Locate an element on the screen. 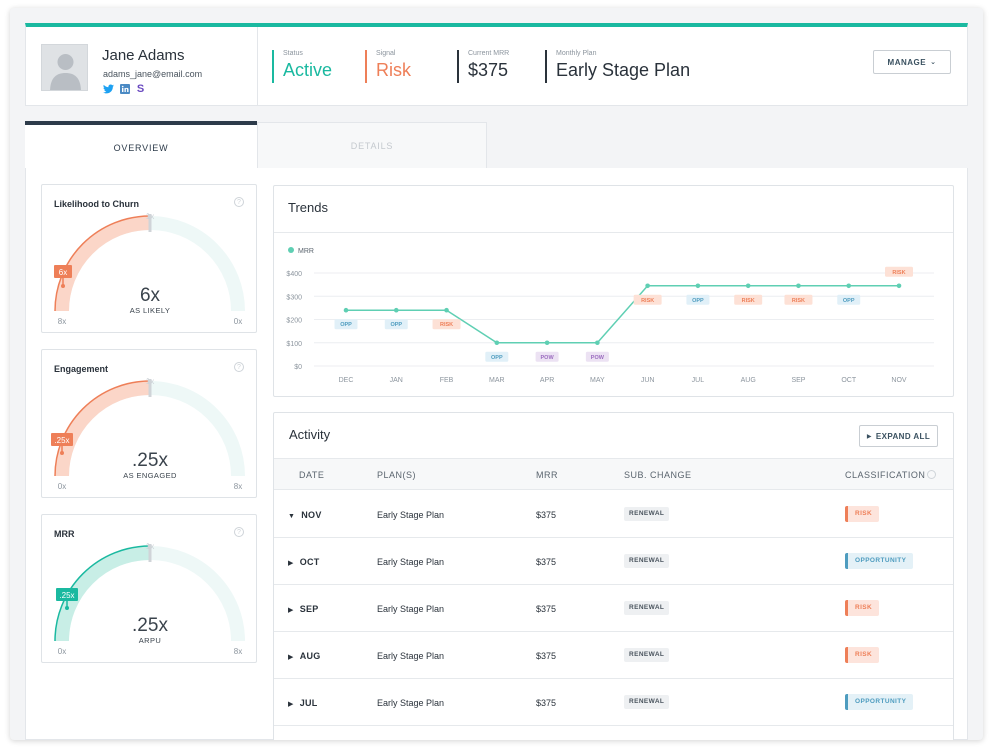 This screenshot has width=993, height=747. table-row: ▼ NOV Early Stage Plan $375 RENEWAL RISK is located at coordinates (613, 514).